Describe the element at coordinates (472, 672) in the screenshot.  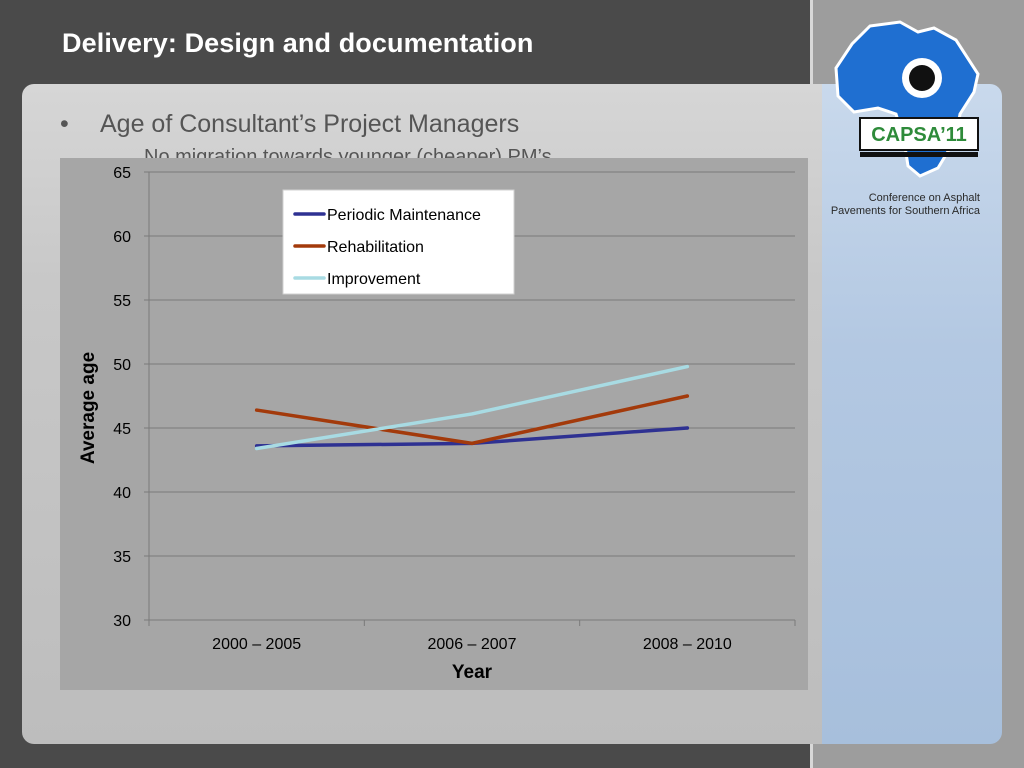
I see `x-axis-title: Year` at that location.